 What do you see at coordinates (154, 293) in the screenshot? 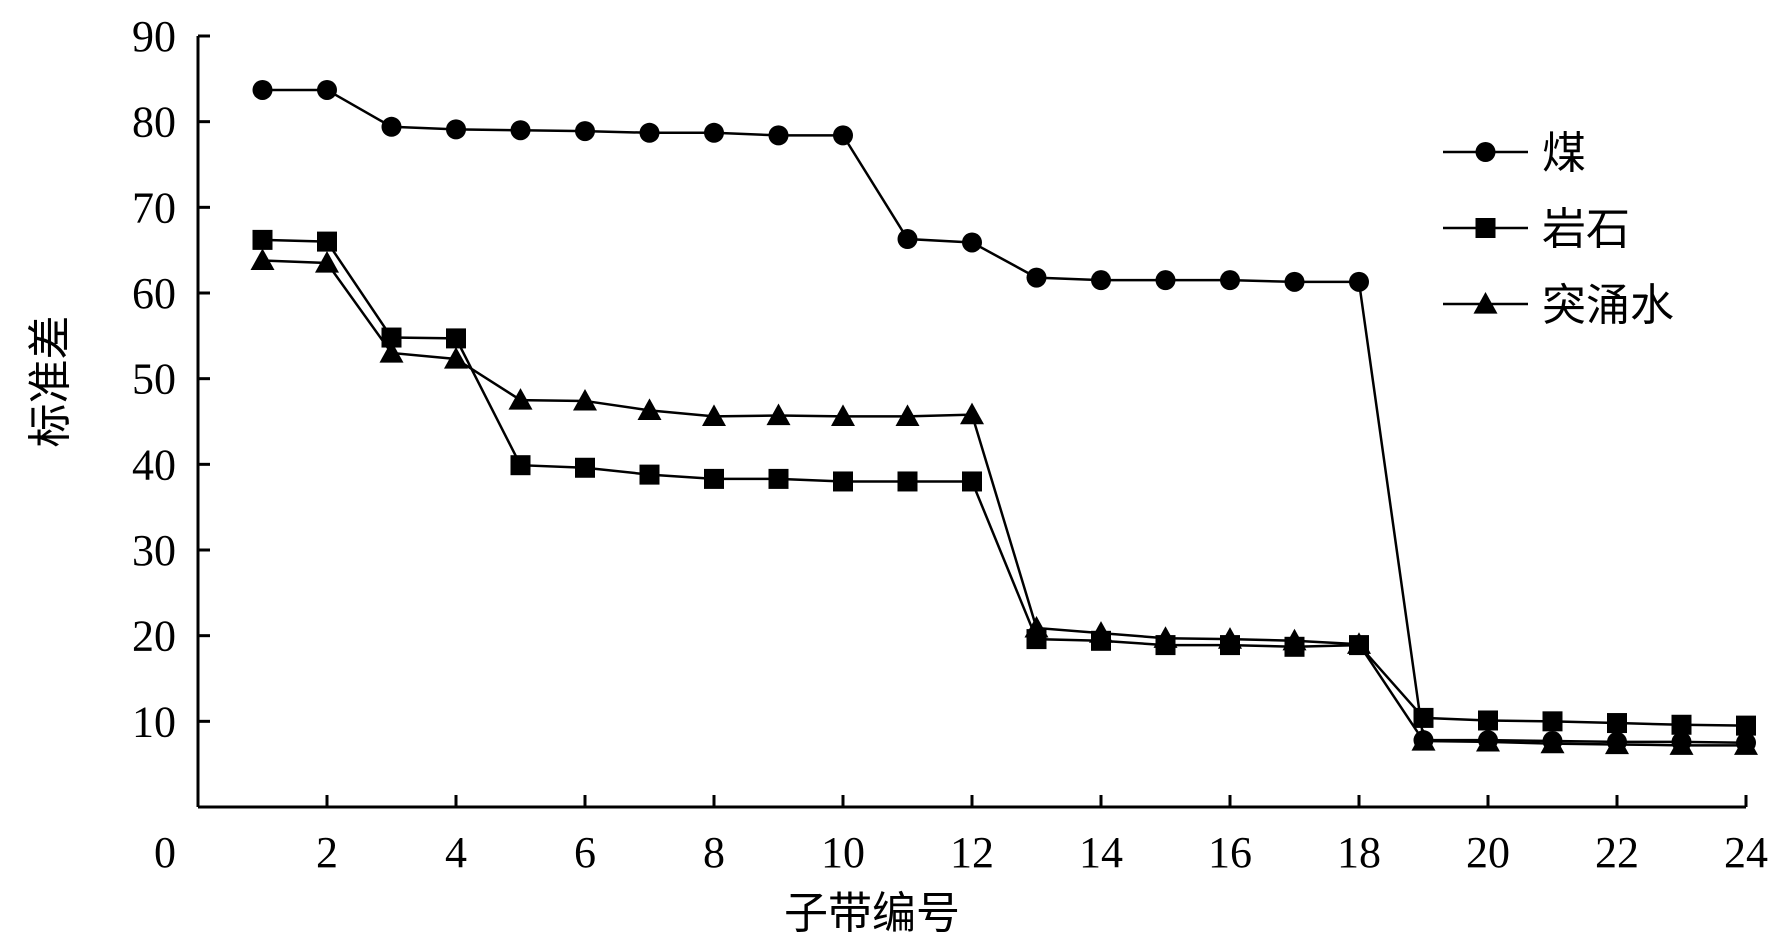
I see `y-tick-label: 60` at bounding box center [154, 293].